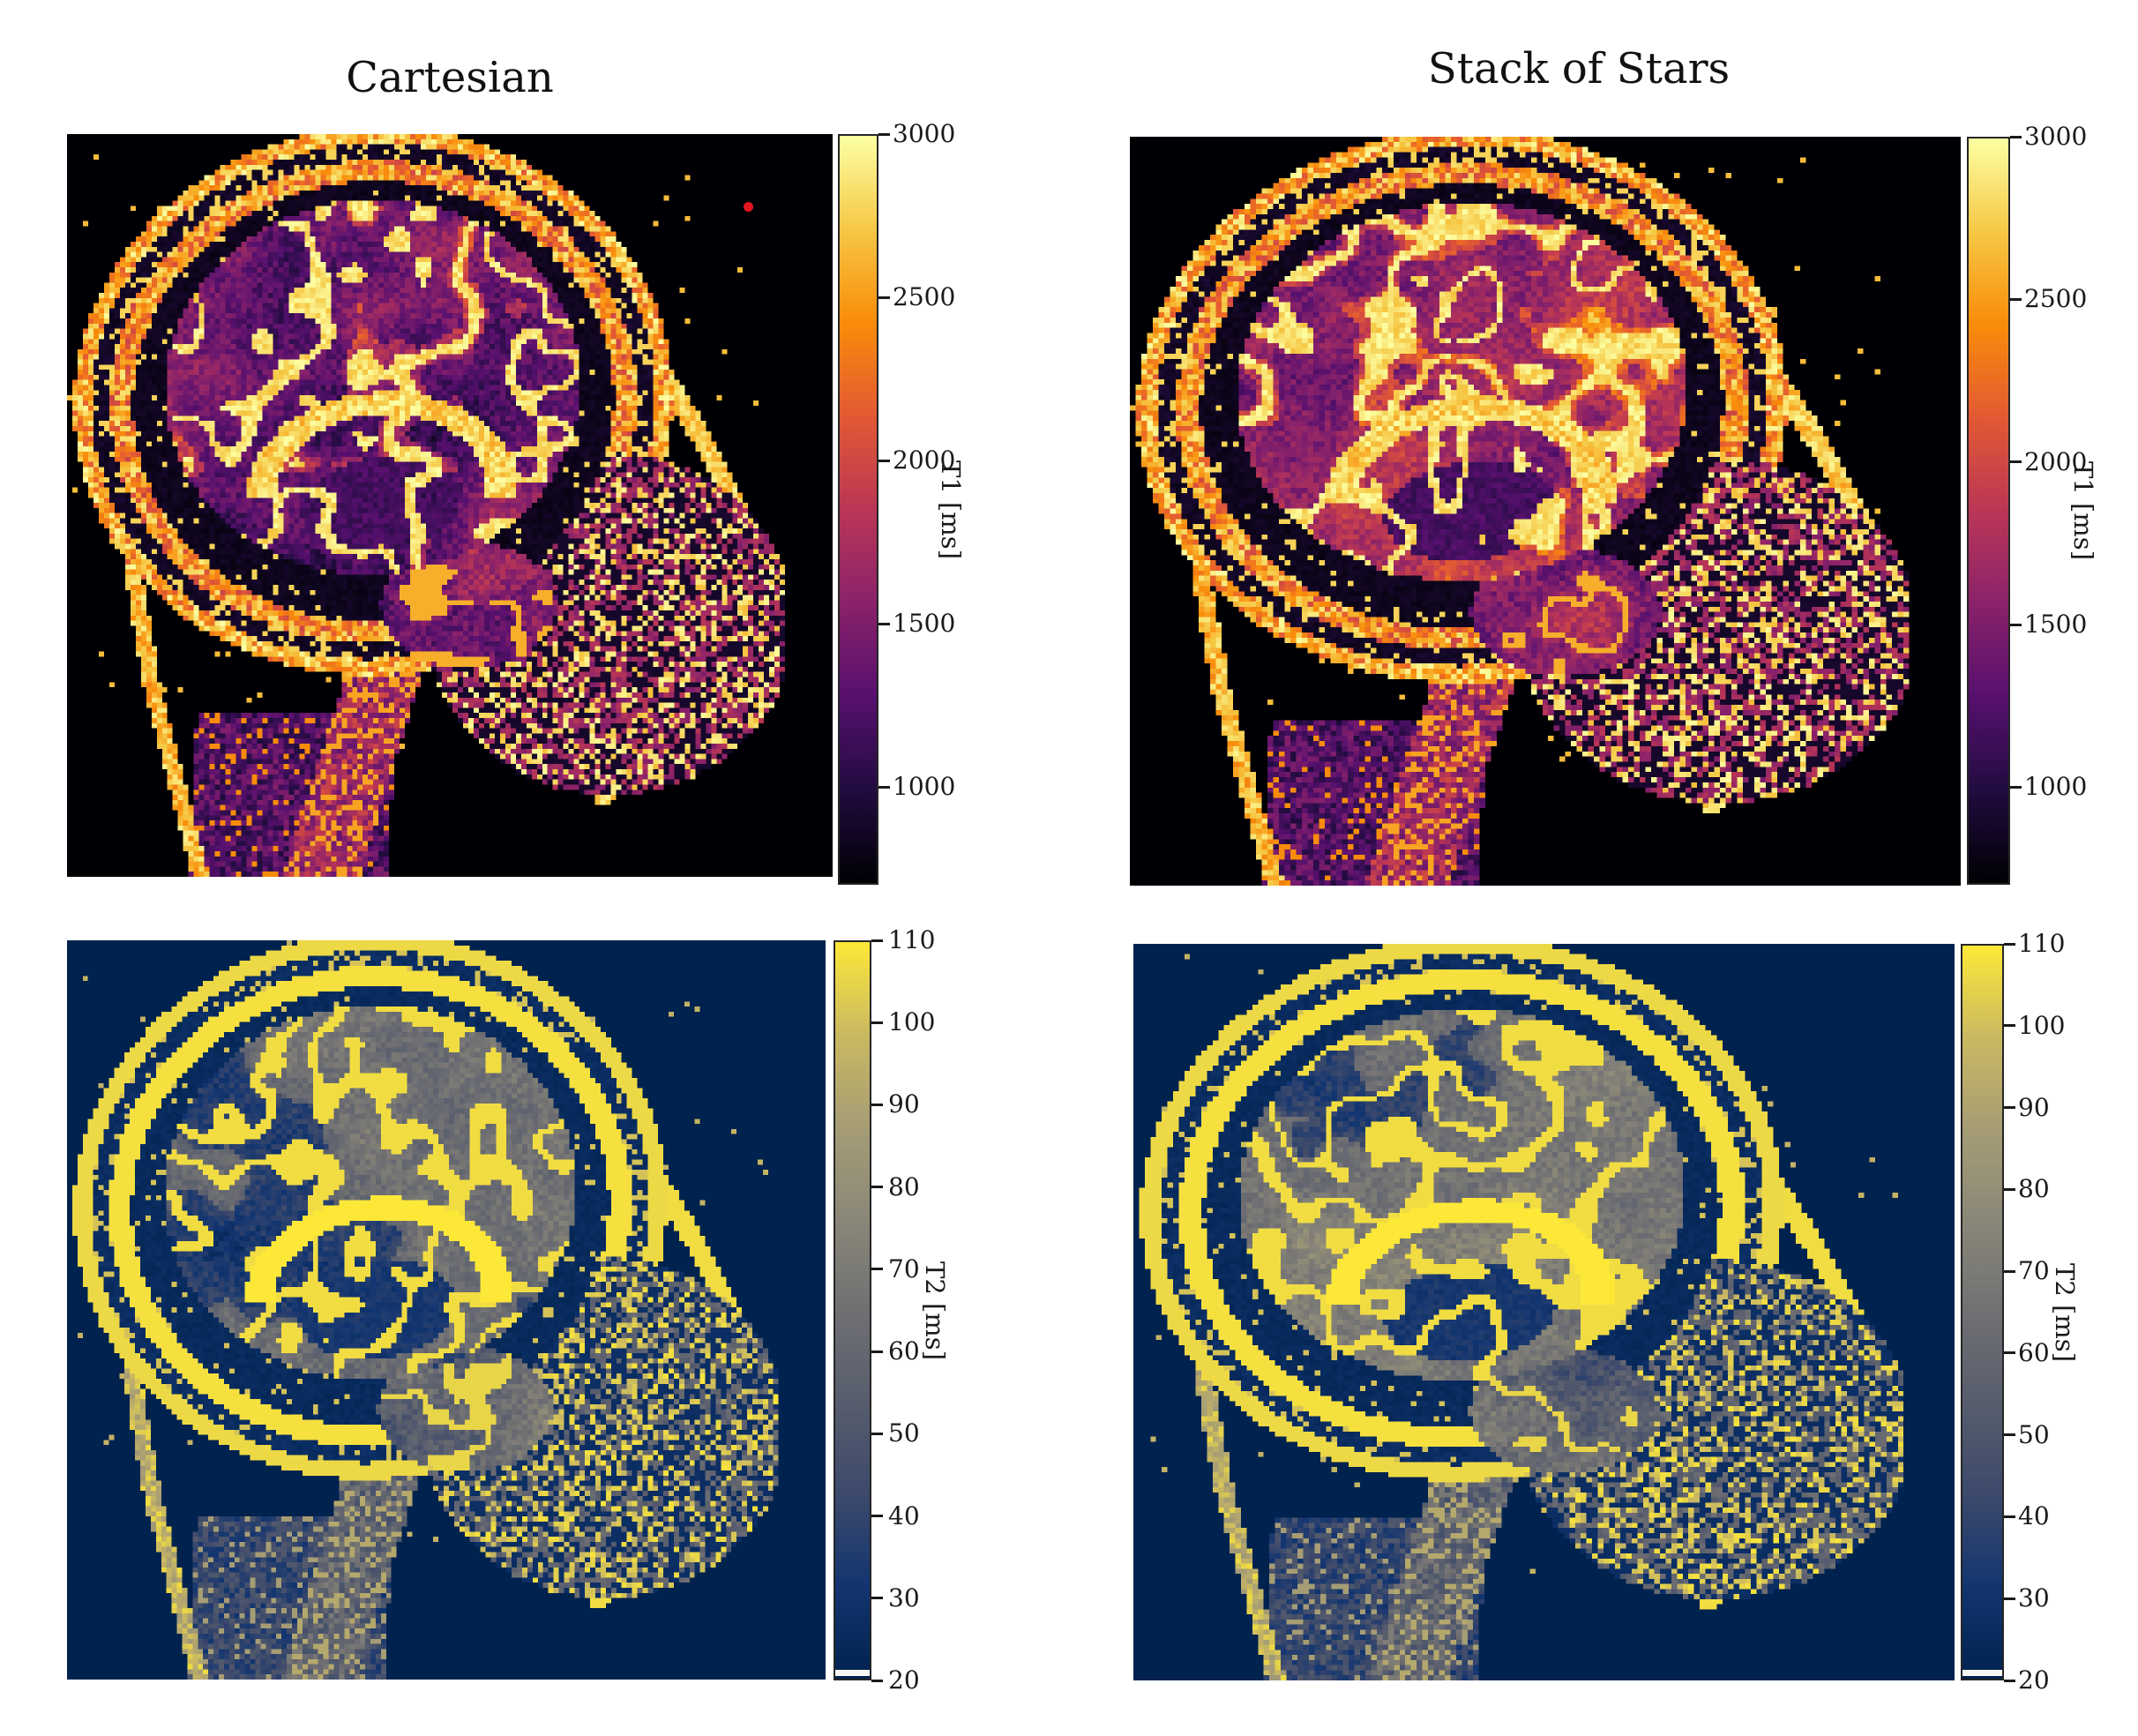  I want to click on t1-colorbar-right, so click(1989, 511).